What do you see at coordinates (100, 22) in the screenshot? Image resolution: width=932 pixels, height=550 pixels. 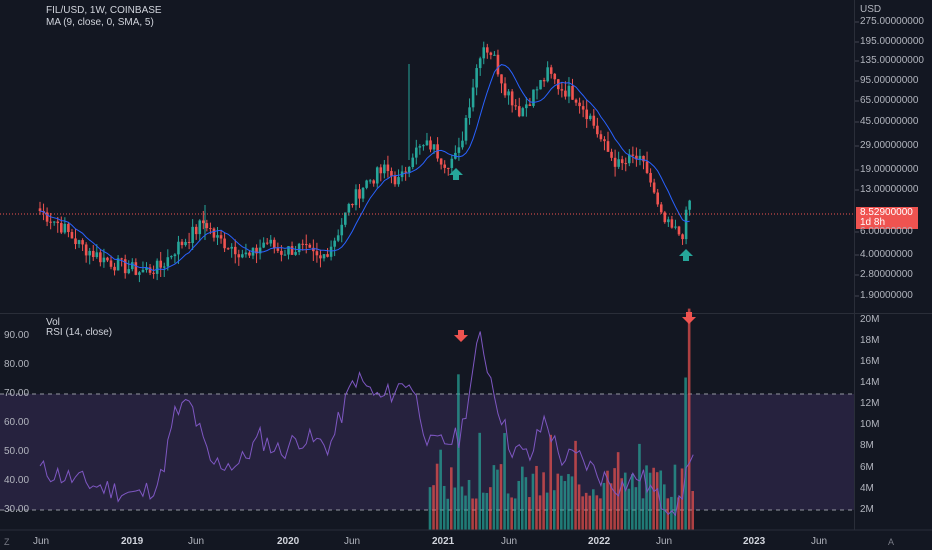 I see `ma-legend: MA (9, close, 0, SMA, 5)` at bounding box center [100, 22].